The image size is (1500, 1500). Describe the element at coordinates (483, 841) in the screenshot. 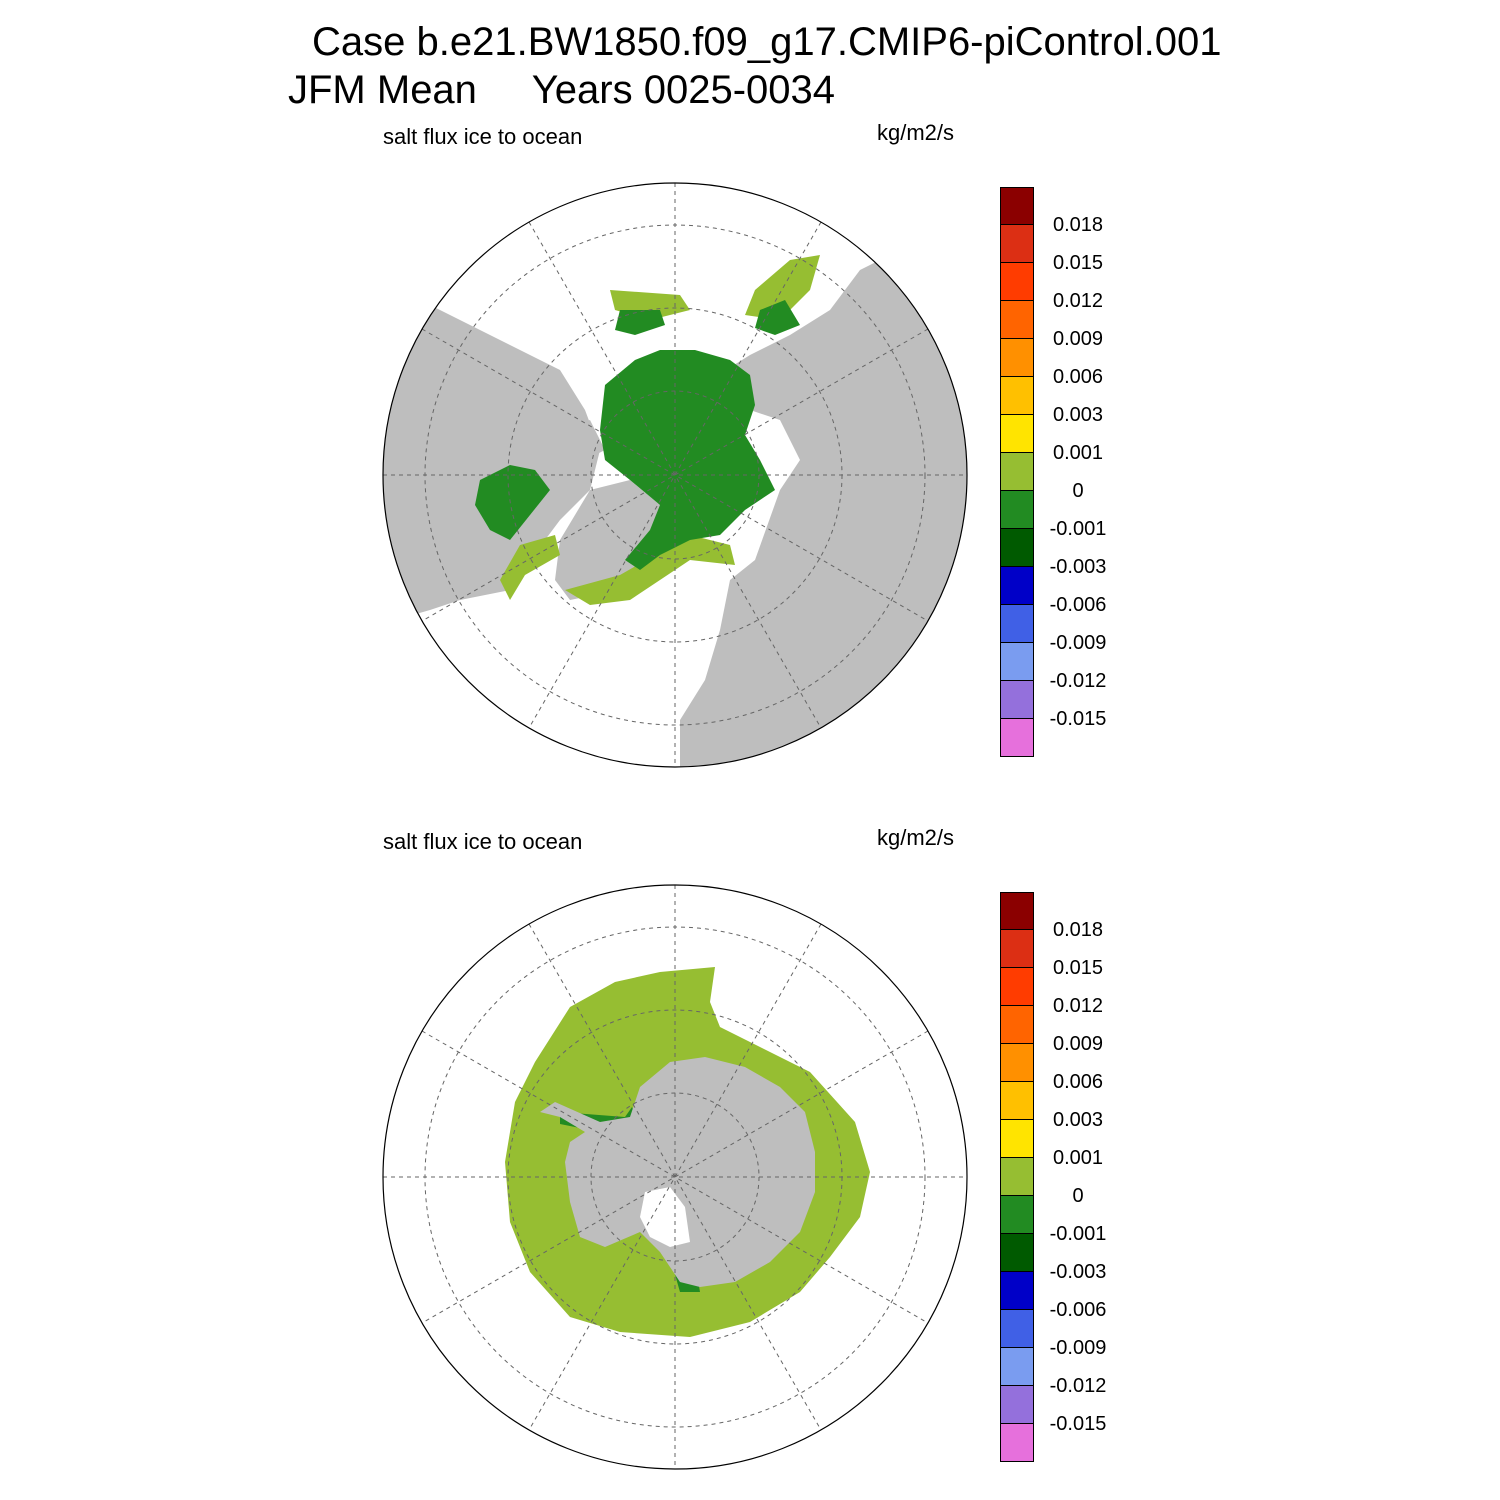

I see `south-panel-left-label: salt flux ice to ocean` at that location.